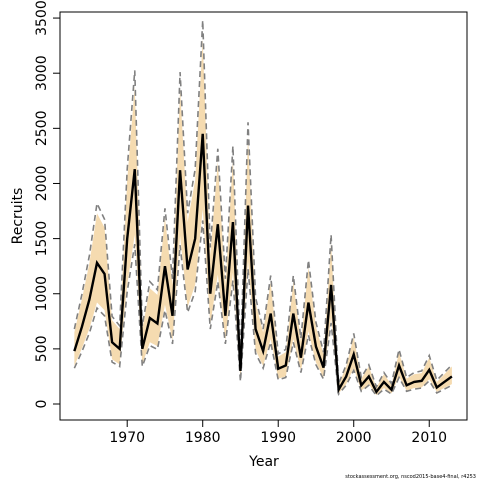 The width and height of the screenshot is (480, 480). I want to click on y-tick-label: 2500, so click(42, 129).